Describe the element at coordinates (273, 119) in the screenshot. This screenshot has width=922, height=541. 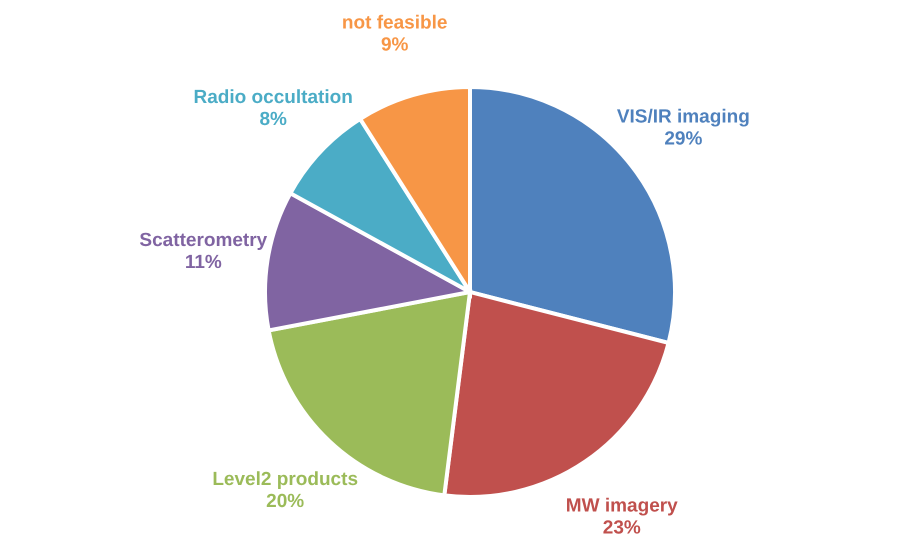
I see `data-label: 8%` at that location.